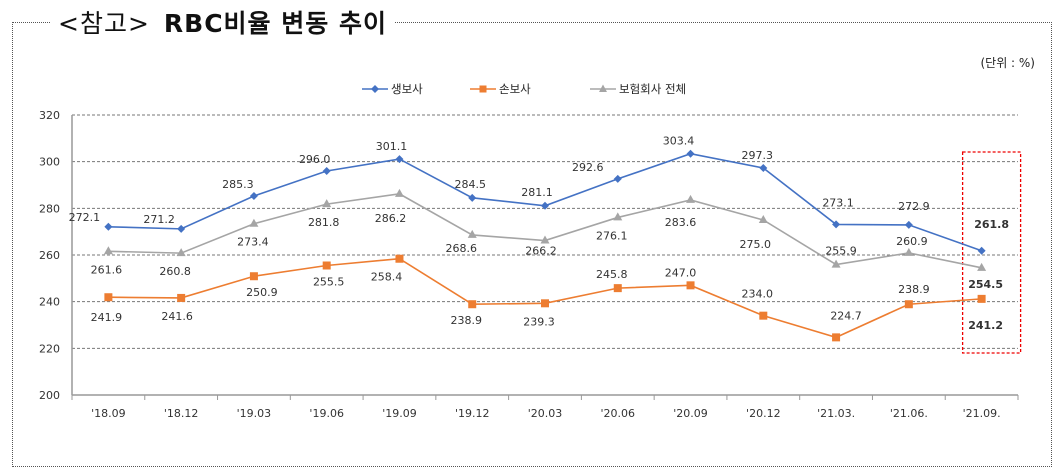 The image size is (1061, 475). Describe the element at coordinates (537, 192) in the screenshot. I see `data-label: 281.1` at that location.